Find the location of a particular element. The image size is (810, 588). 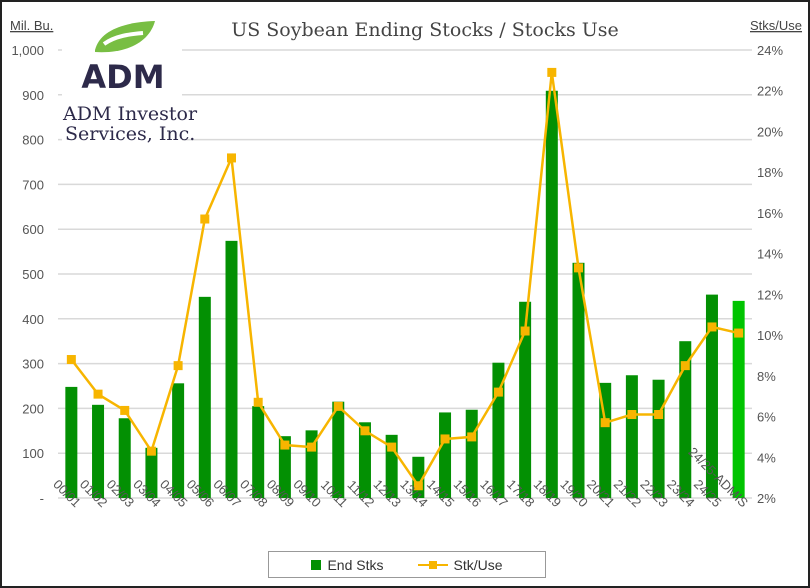

x-tick-label: 20/21 is located at coordinates (601, 494).